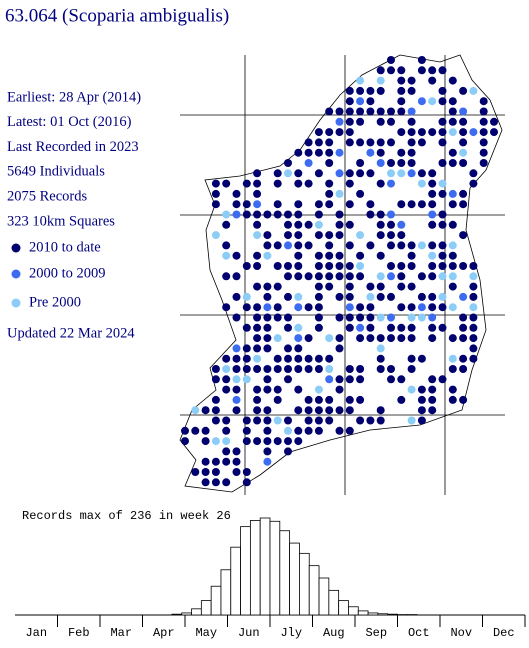 The height and width of the screenshot is (648, 529). I want to click on month-label: Dec, so click(504, 633).